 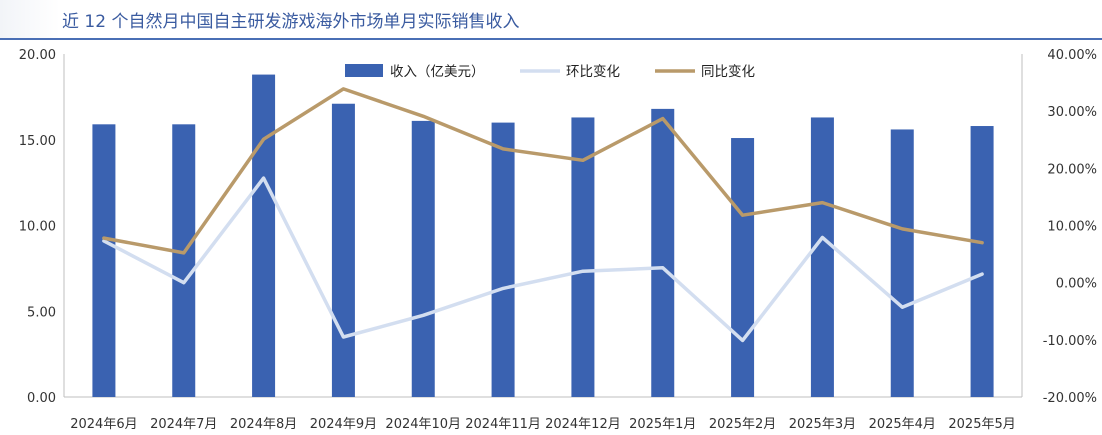 What do you see at coordinates (902, 424) in the screenshot?
I see `x-tick-label: 2025年4月` at bounding box center [902, 424].